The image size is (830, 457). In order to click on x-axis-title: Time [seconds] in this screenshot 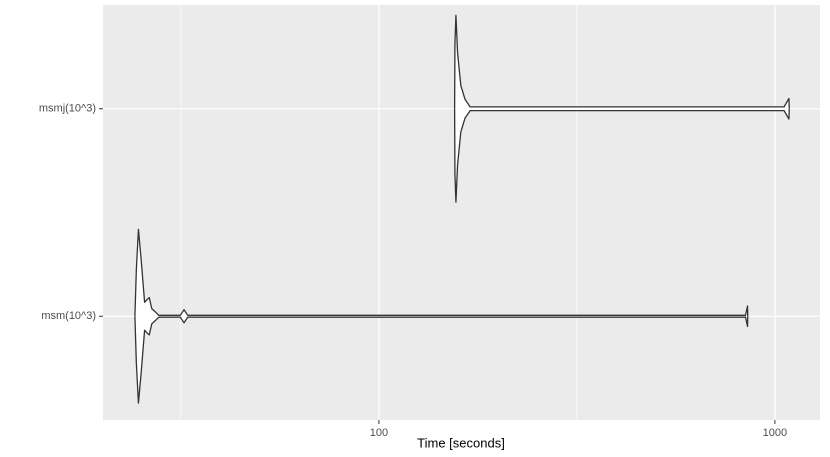, I will do `click(461, 442)`.